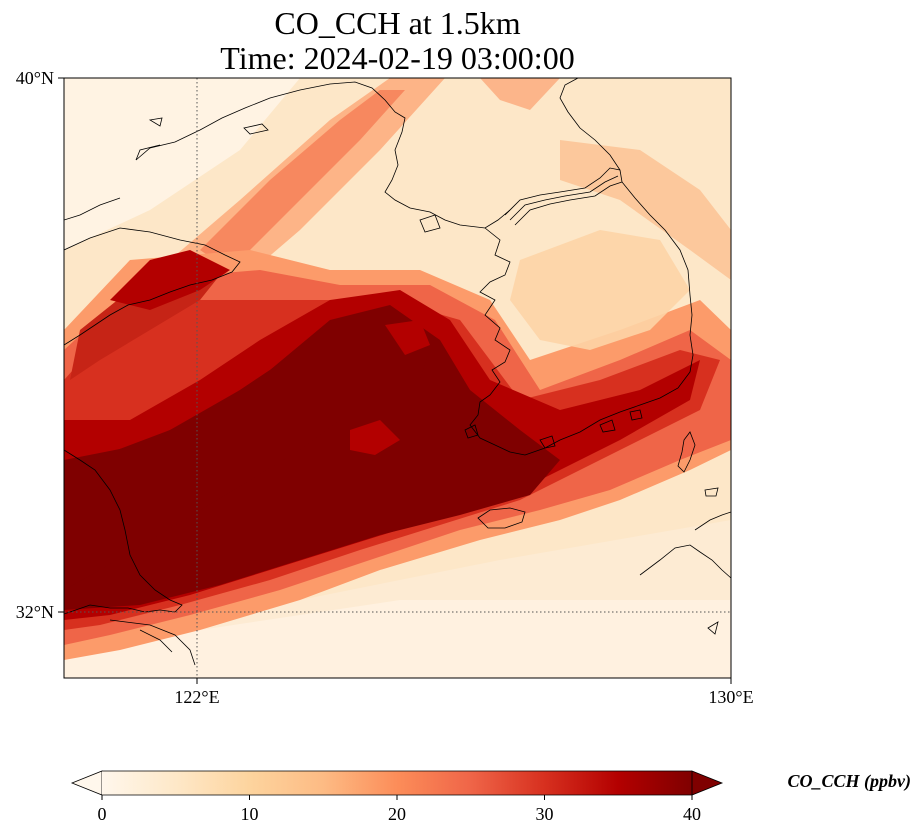 The width and height of the screenshot is (921, 836). What do you see at coordinates (491, 797) in the screenshot?
I see `colorbar: 0 10 20 30 40 CO_CCH (ppbv)` at bounding box center [491, 797].